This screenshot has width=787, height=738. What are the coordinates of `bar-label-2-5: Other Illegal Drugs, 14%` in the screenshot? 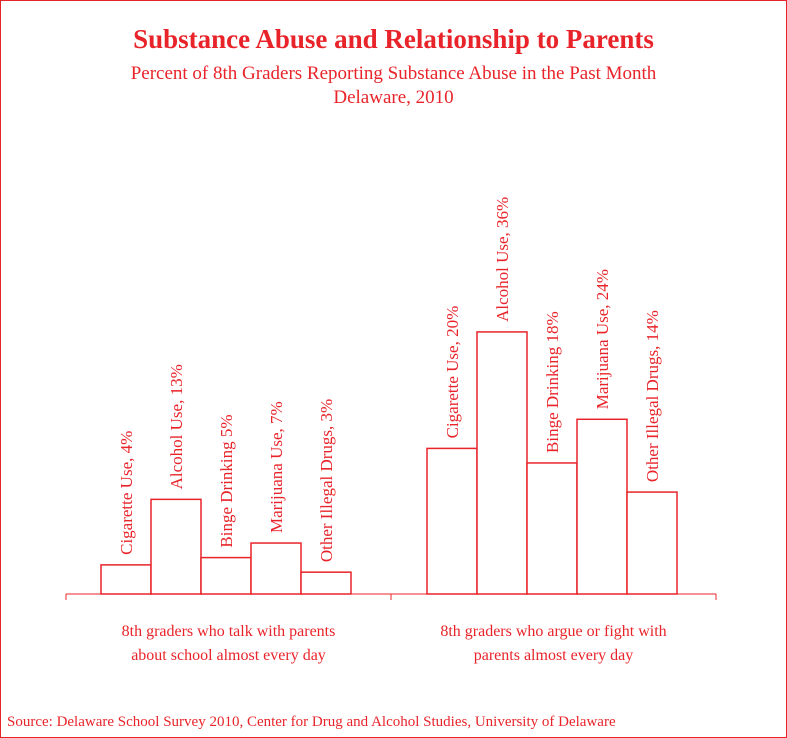 It's located at (652, 396).